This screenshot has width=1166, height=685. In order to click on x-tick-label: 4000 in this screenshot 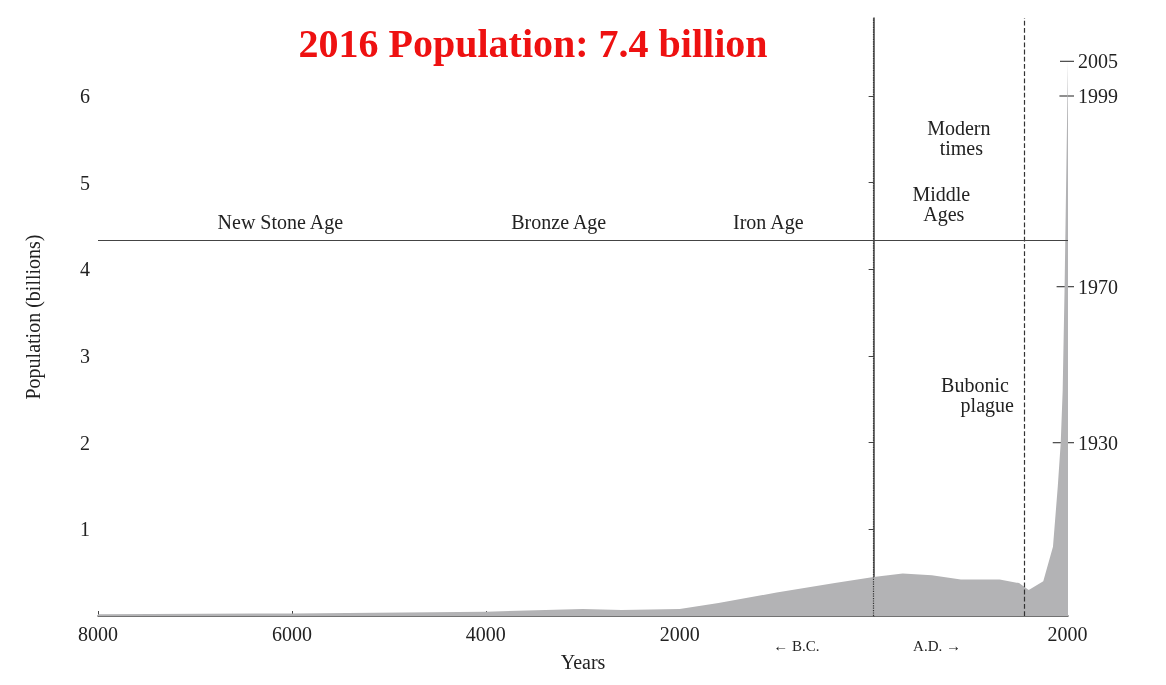, I will do `click(485, 634)`.